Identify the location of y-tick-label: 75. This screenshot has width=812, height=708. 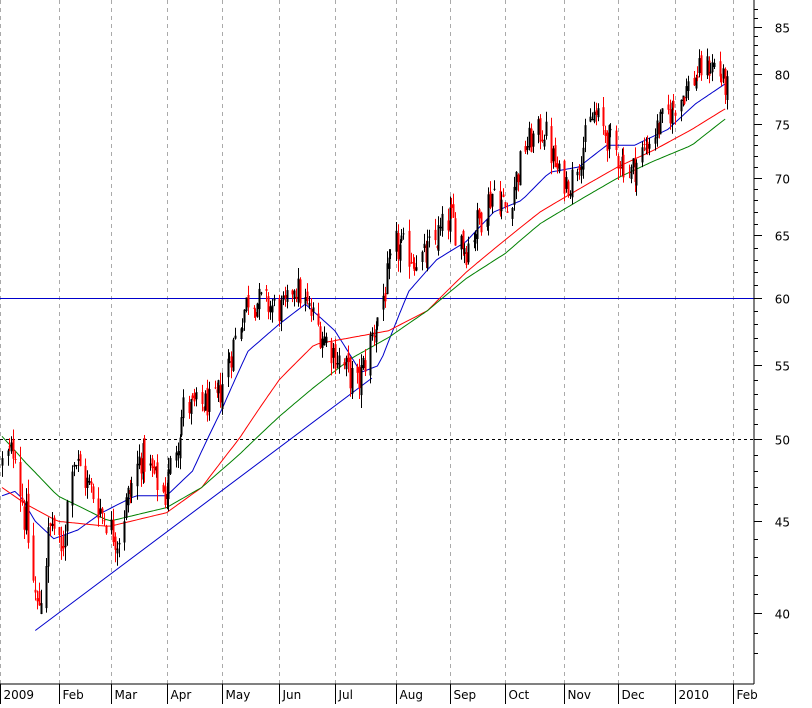
(782, 126).